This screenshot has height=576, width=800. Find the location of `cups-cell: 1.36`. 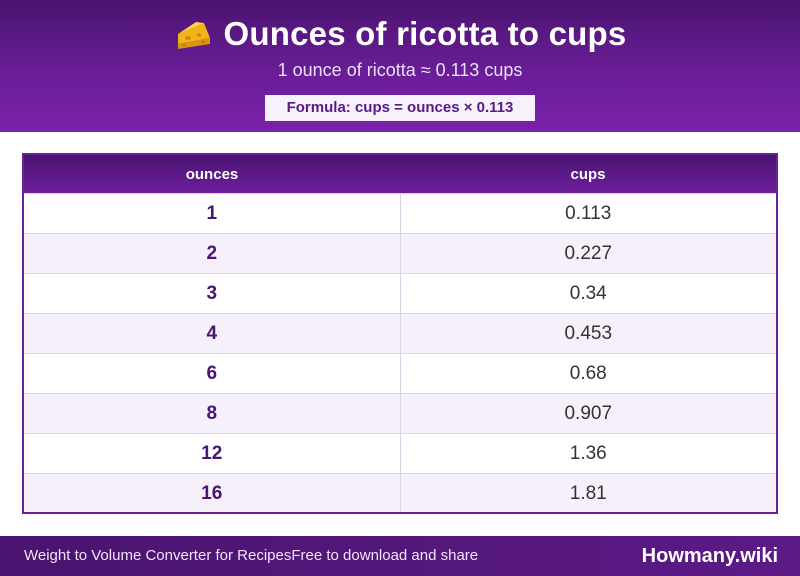

cups-cell: 1.36 is located at coordinates (588, 453).